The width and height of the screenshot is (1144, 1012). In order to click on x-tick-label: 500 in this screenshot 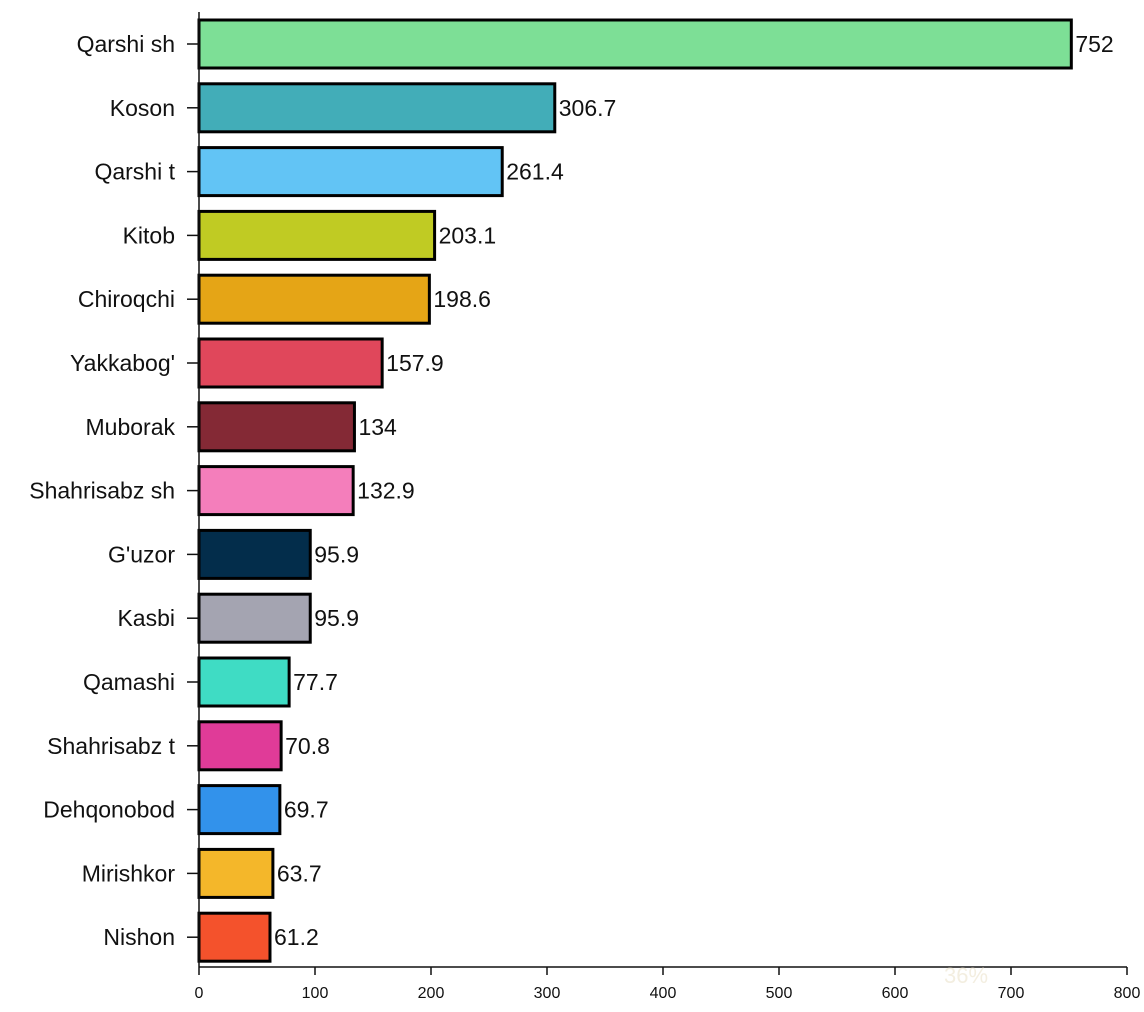, I will do `click(779, 993)`.